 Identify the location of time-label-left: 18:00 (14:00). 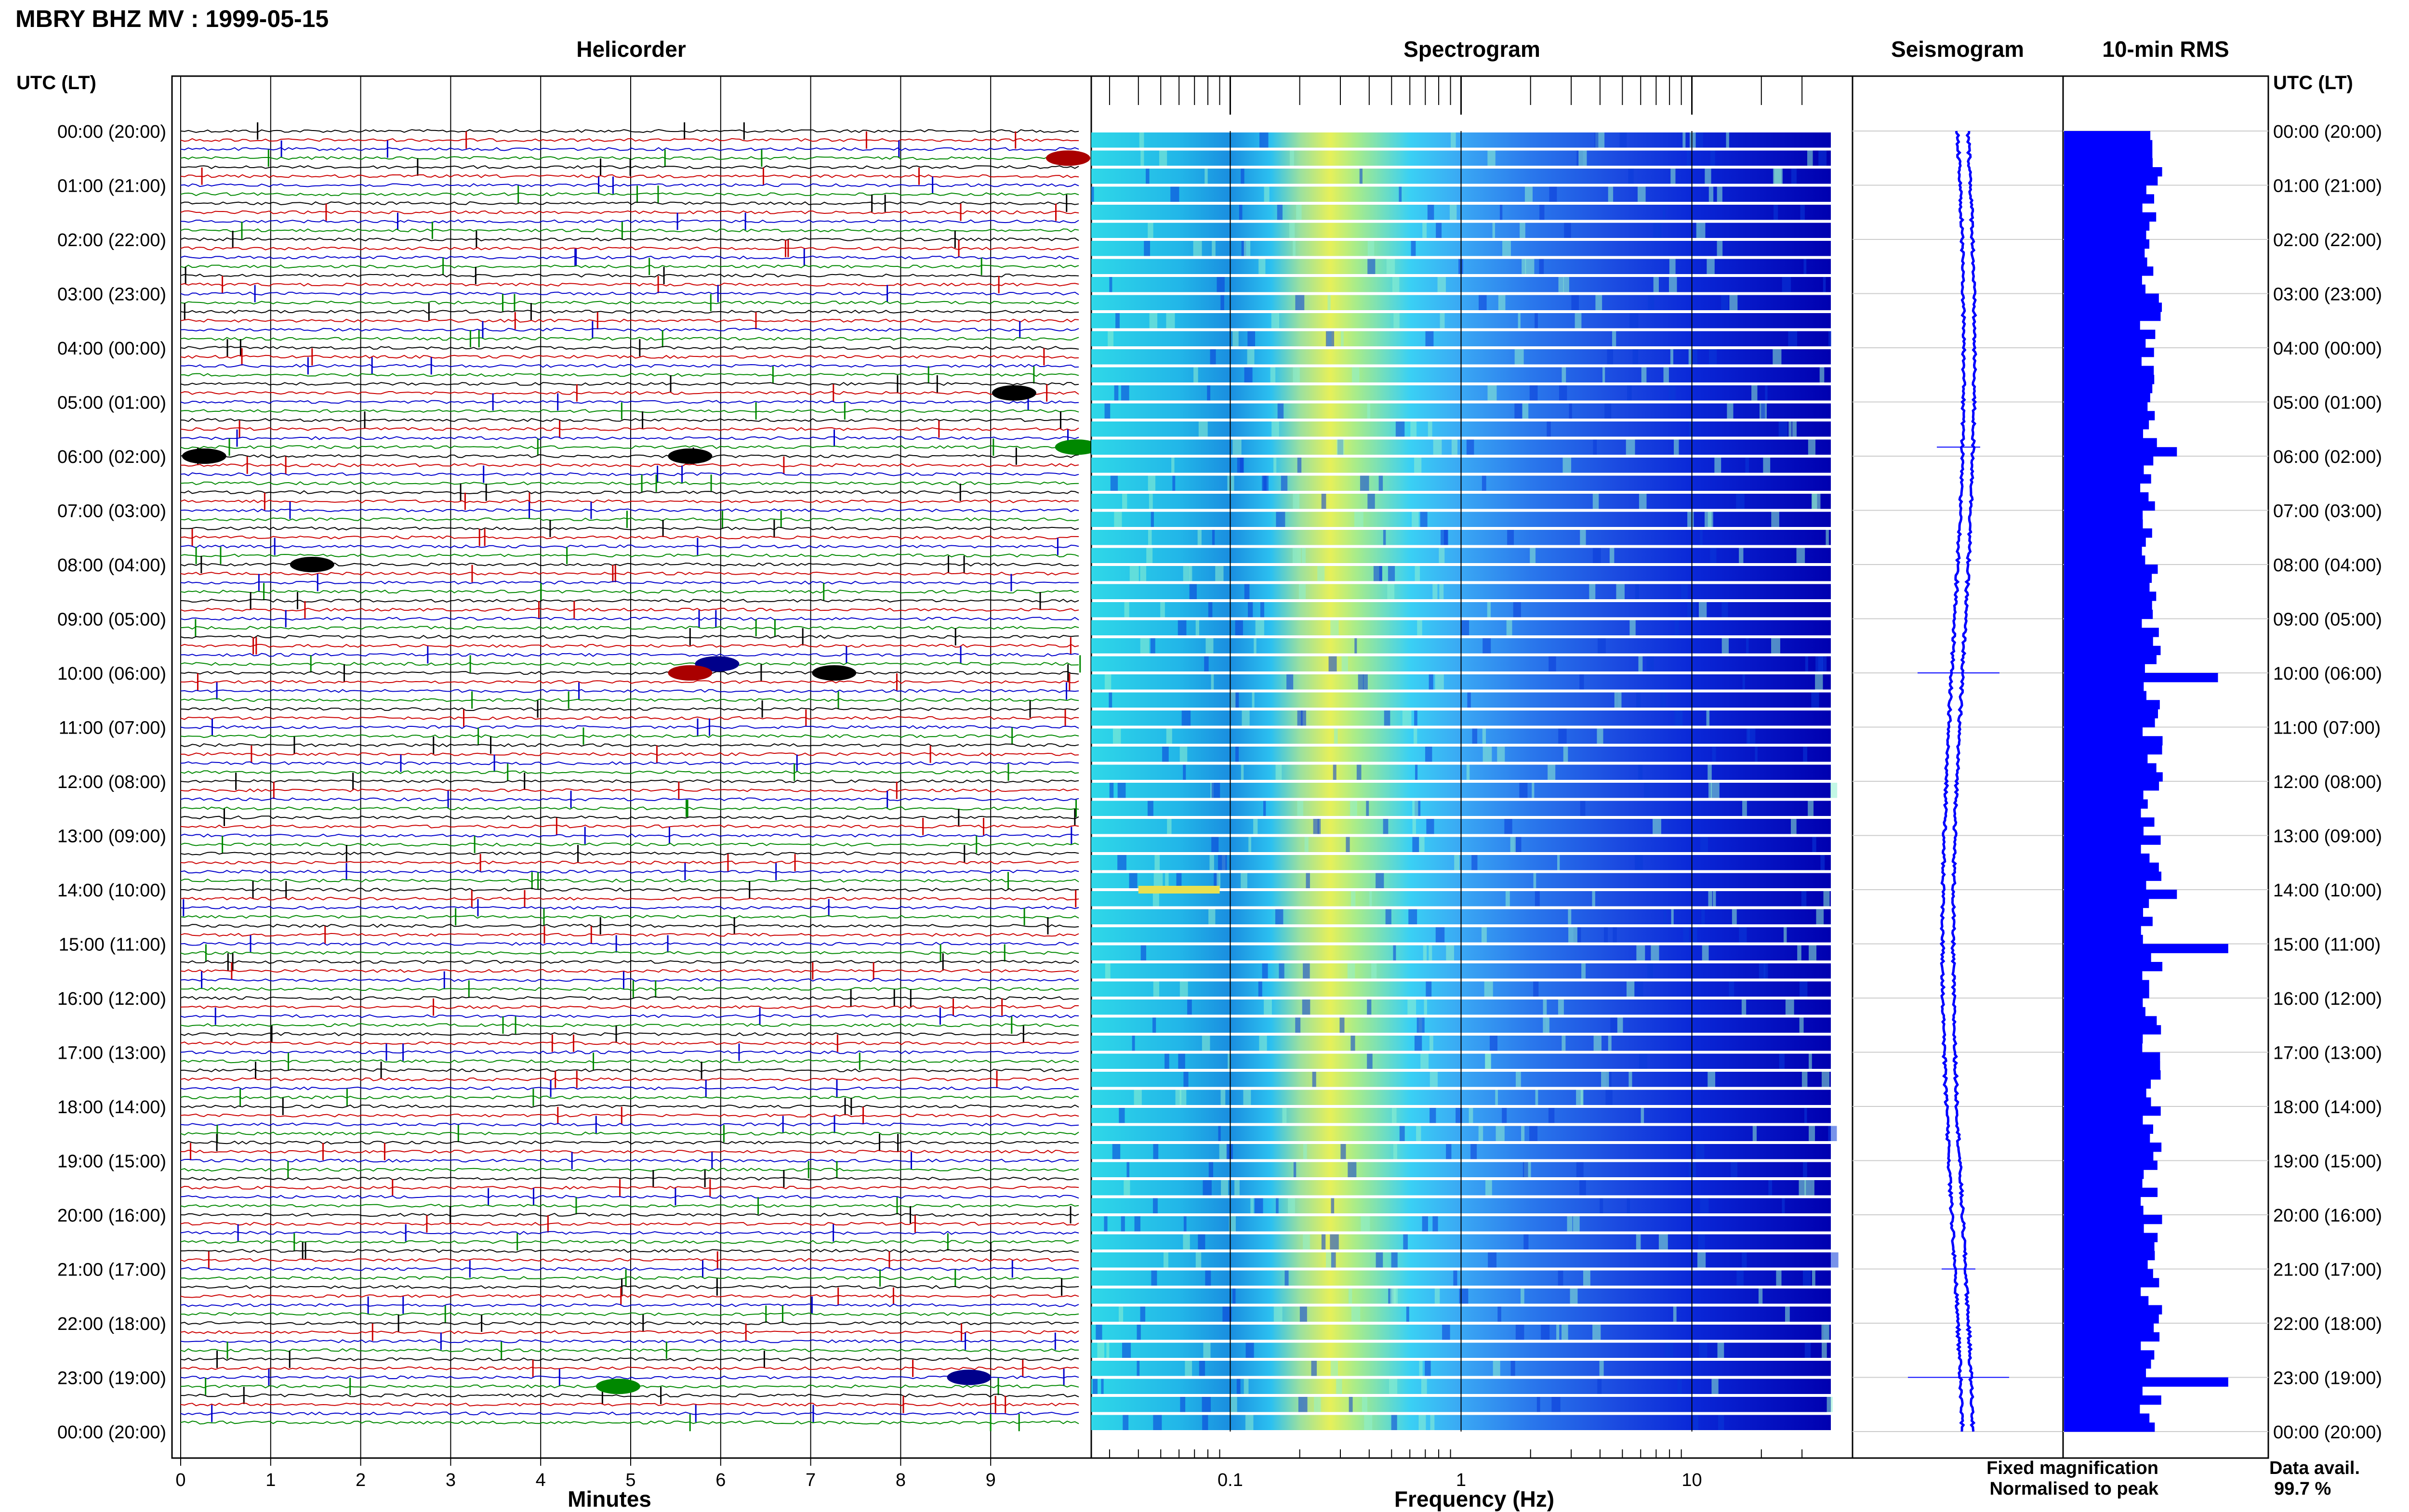
(111, 1107).